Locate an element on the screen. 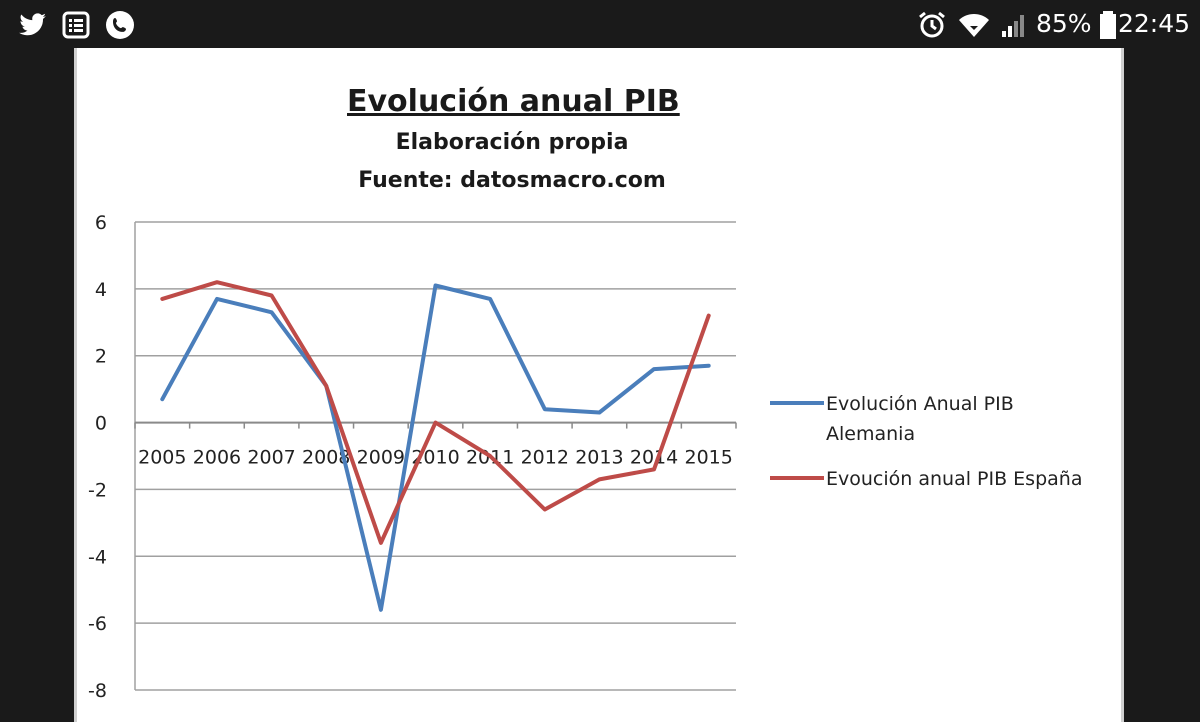  y-tick-label: 2 is located at coordinates (101, 357).